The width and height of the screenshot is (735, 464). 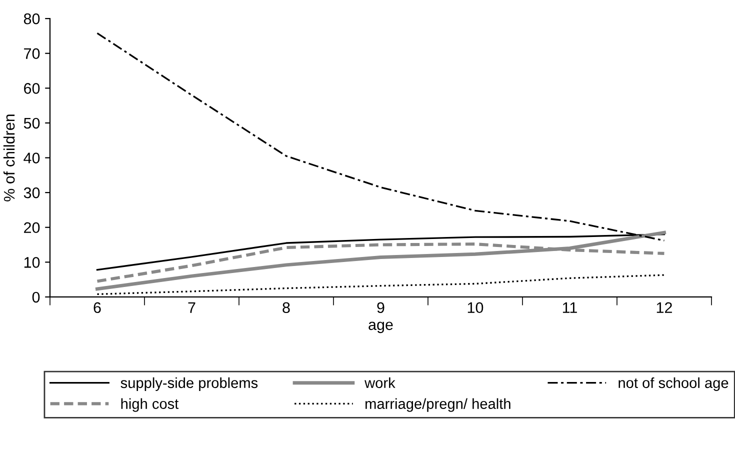 I want to click on y-tick-label: 30, so click(x=32, y=192).